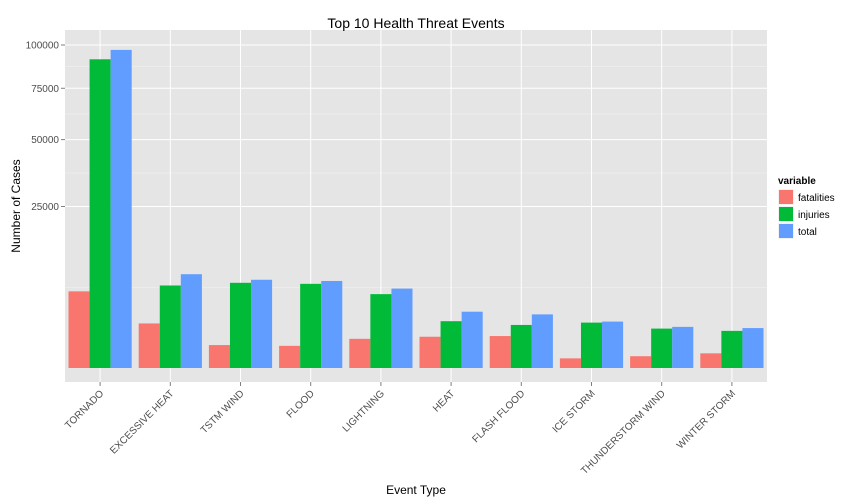  I want to click on x-tick-label: LIGHTNING, so click(364, 411).